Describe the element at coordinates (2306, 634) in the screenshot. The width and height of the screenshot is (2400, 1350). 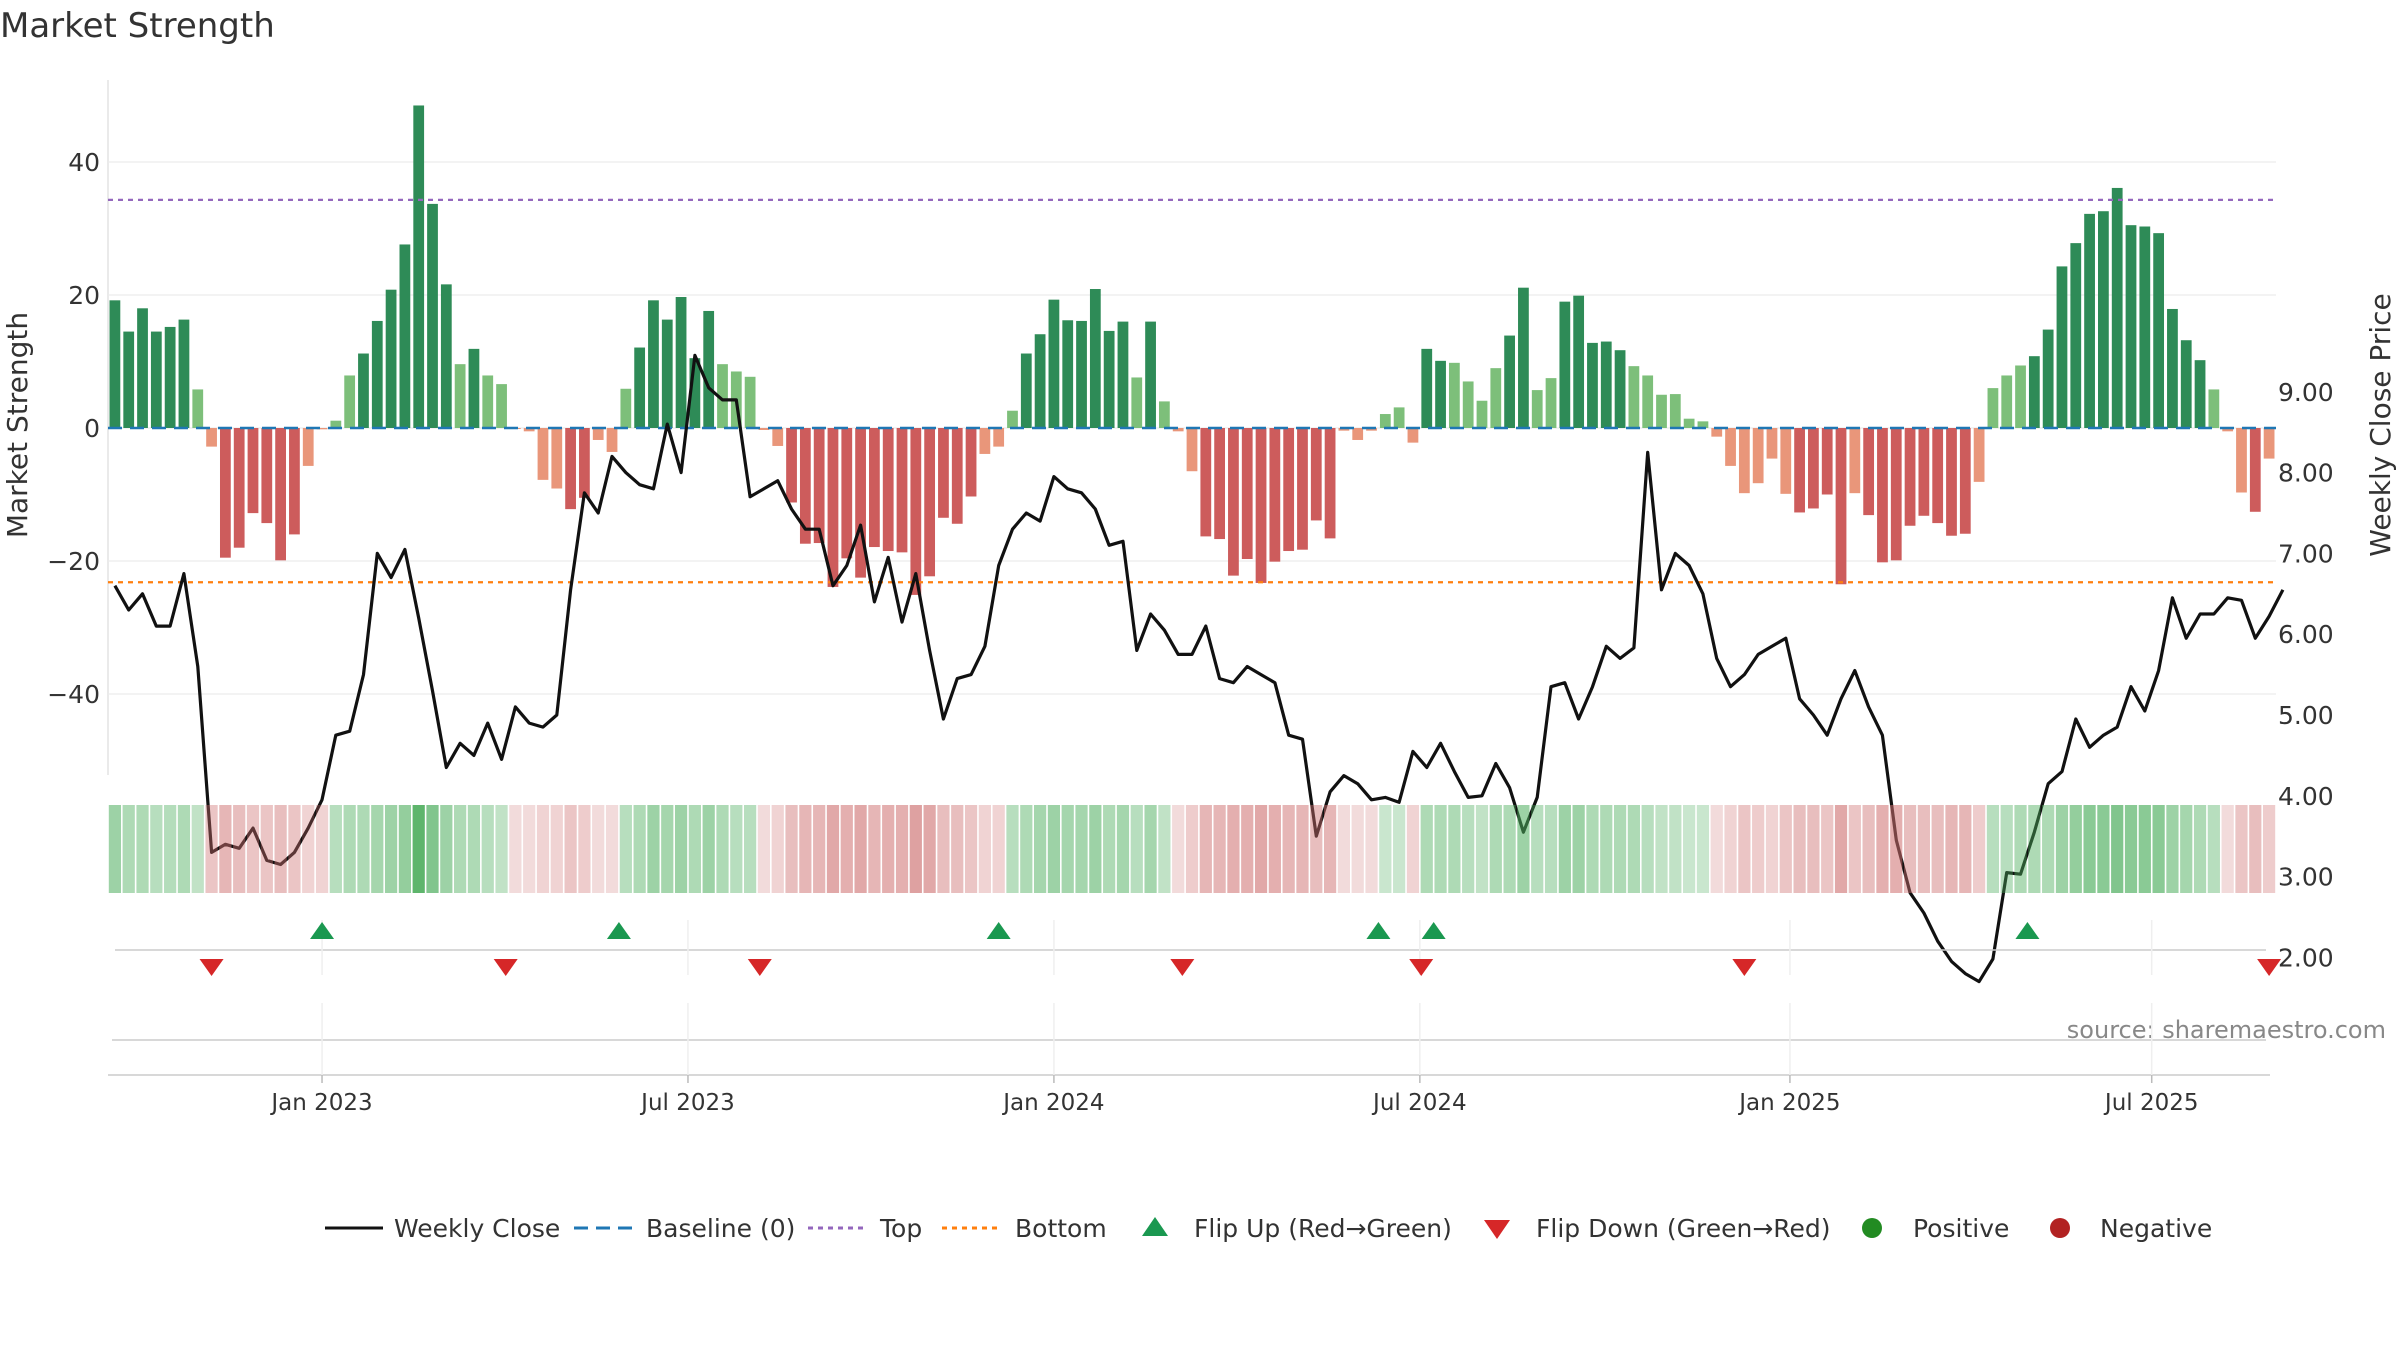
I see `y-right-tick-label: 6.00` at that location.